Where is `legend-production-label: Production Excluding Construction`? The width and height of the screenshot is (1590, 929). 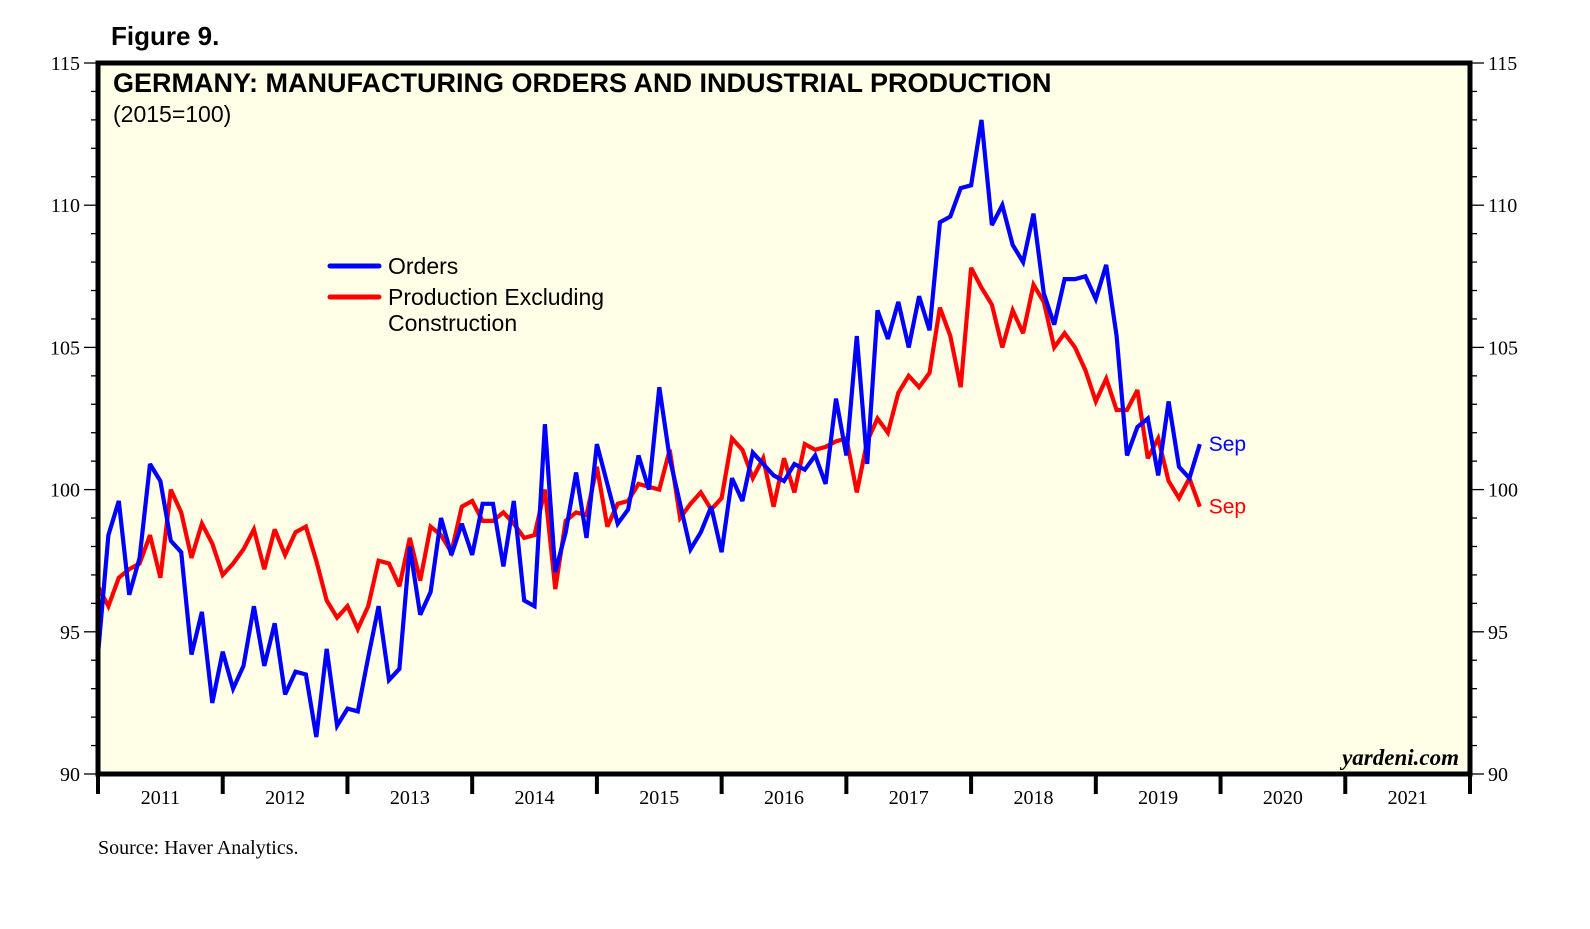
legend-production-label: Production Excluding Construction is located at coordinates (499, 310).